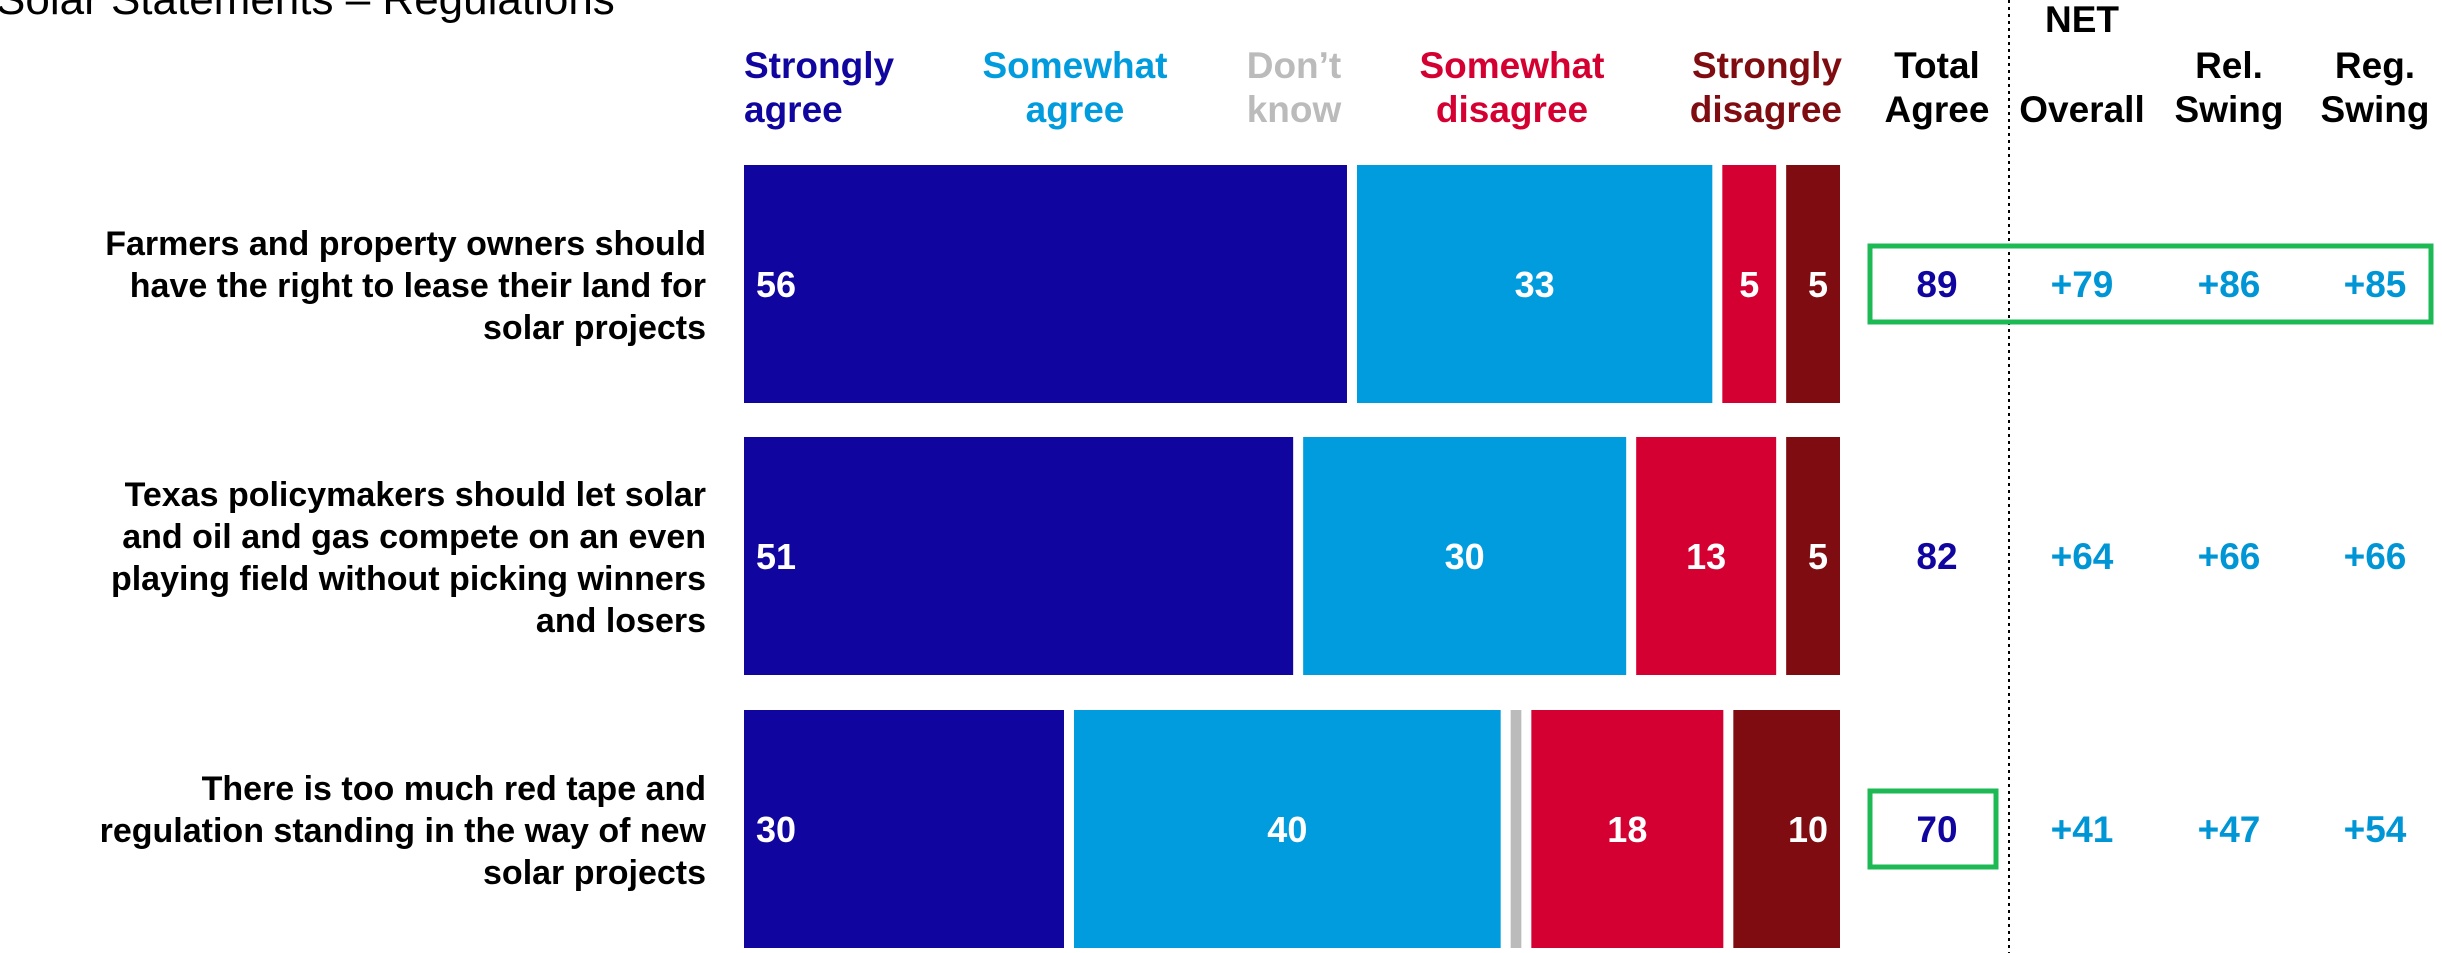 The height and width of the screenshot is (953, 2442). What do you see at coordinates (403, 831) in the screenshot?
I see `row-label: regulation standing in the way of new` at bounding box center [403, 831].